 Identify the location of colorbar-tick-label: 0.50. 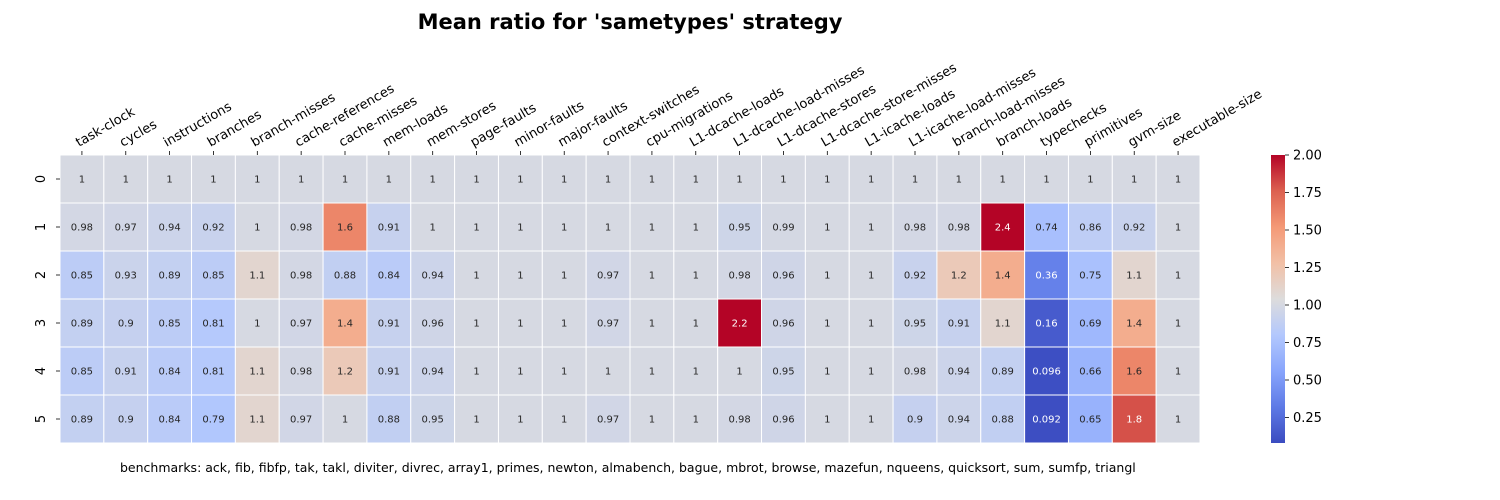
(1307, 381).